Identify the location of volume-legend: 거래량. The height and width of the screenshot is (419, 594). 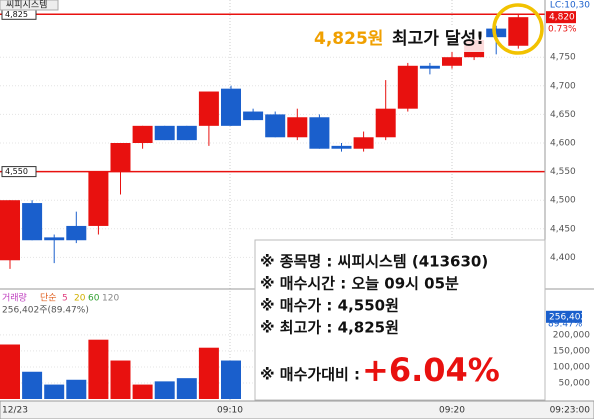
(14, 298).